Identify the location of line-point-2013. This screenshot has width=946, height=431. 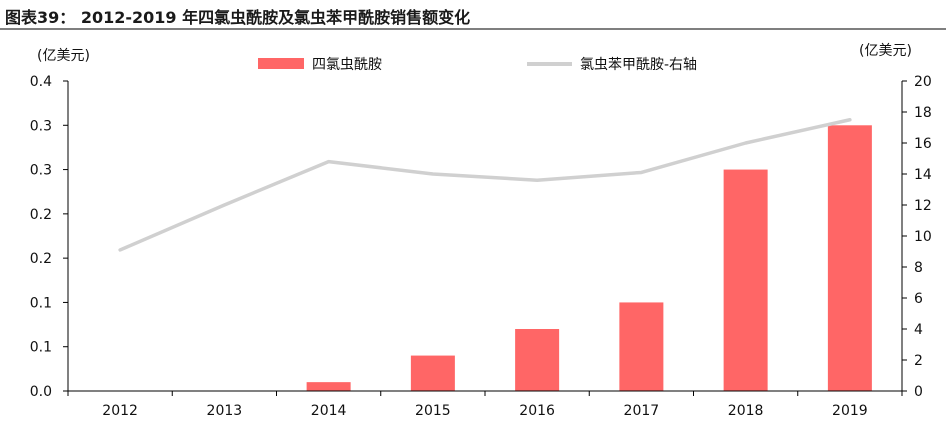
(224, 205).